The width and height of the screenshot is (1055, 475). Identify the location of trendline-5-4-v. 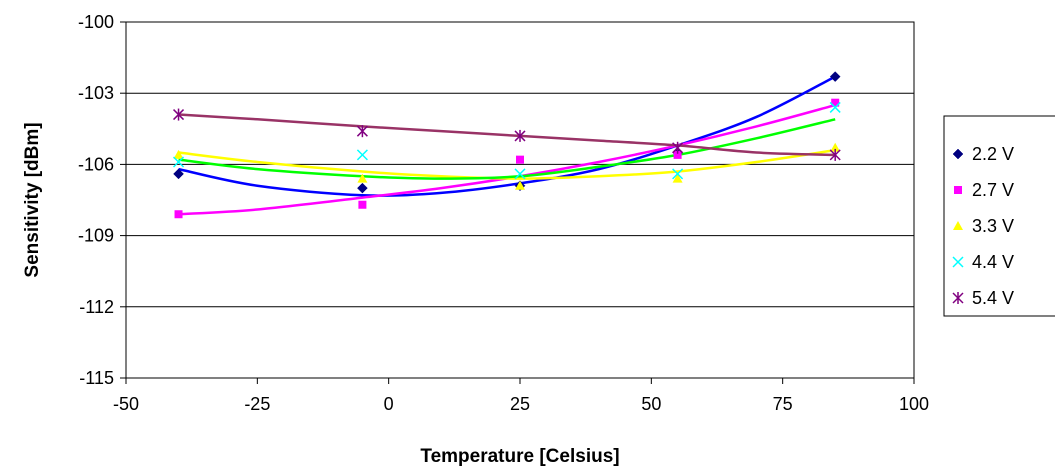
(507, 135).